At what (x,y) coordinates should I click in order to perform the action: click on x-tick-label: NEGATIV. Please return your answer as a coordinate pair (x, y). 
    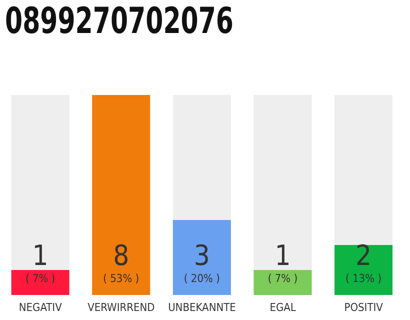
    Looking at the image, I should click on (40, 307).